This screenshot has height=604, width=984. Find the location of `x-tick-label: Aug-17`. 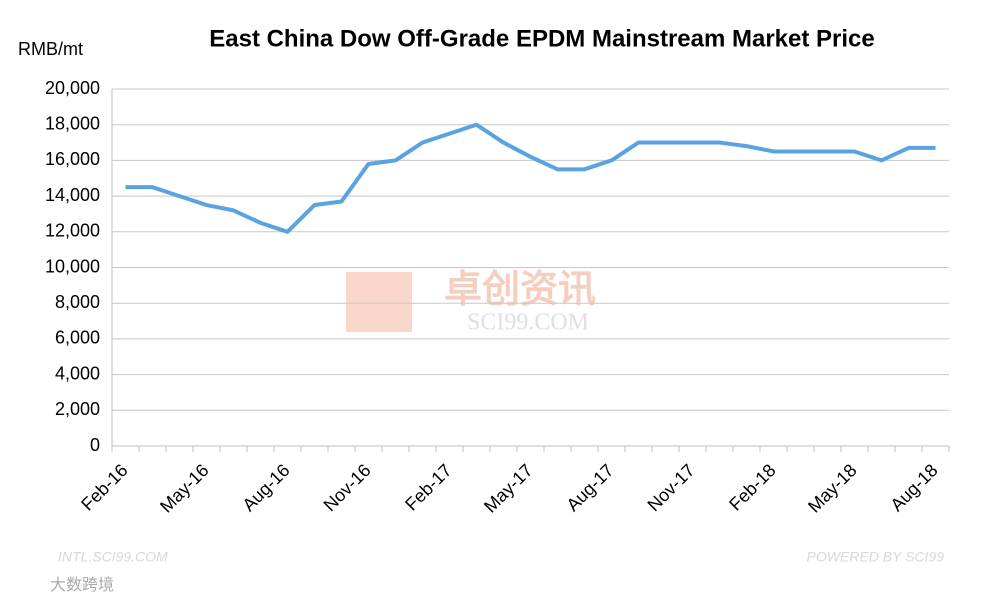

x-tick-label: Aug-17 is located at coordinates (589, 487).